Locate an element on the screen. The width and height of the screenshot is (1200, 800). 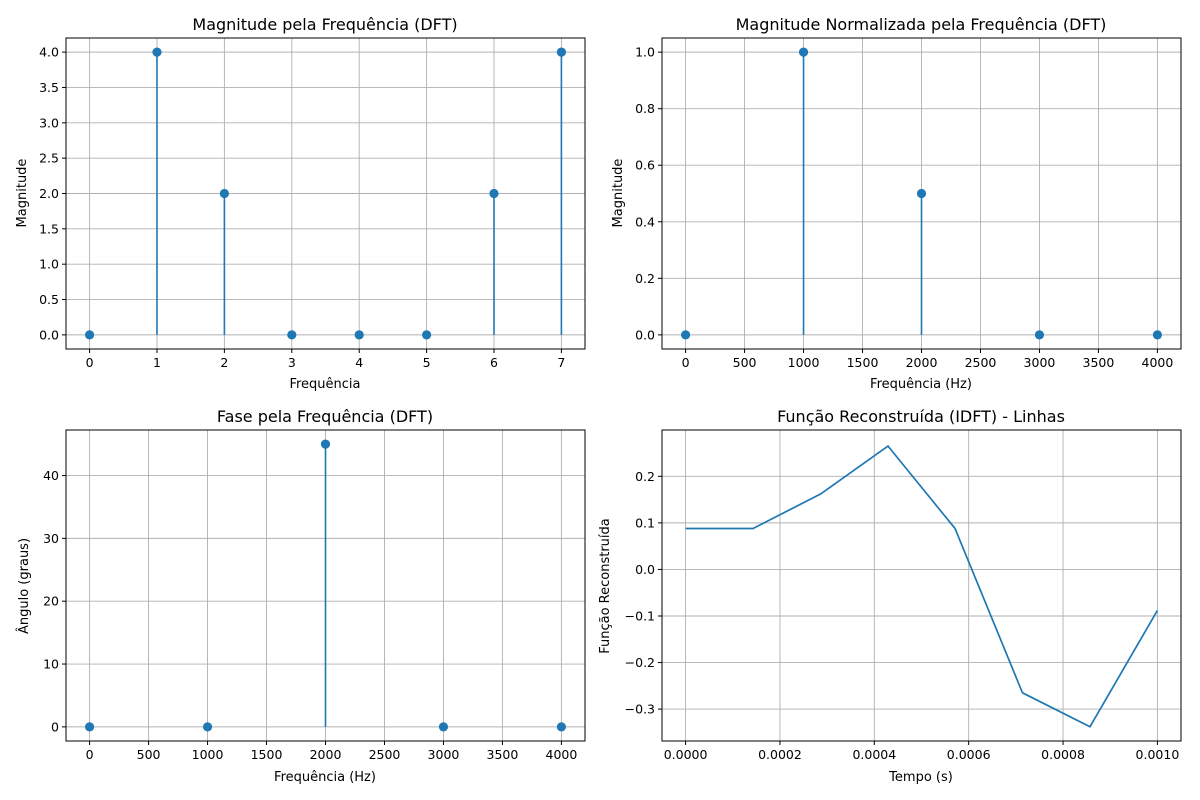
x-axis-label: Tempo (s) is located at coordinates (920, 777).